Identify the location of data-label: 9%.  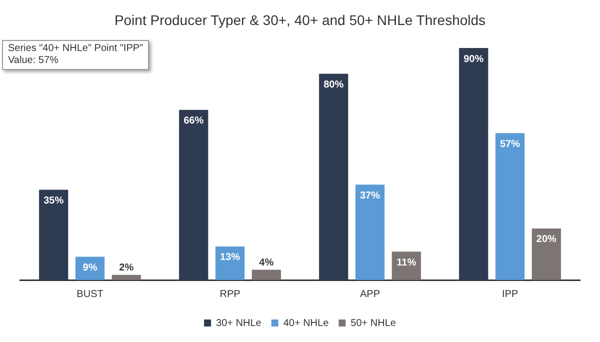
(90, 268).